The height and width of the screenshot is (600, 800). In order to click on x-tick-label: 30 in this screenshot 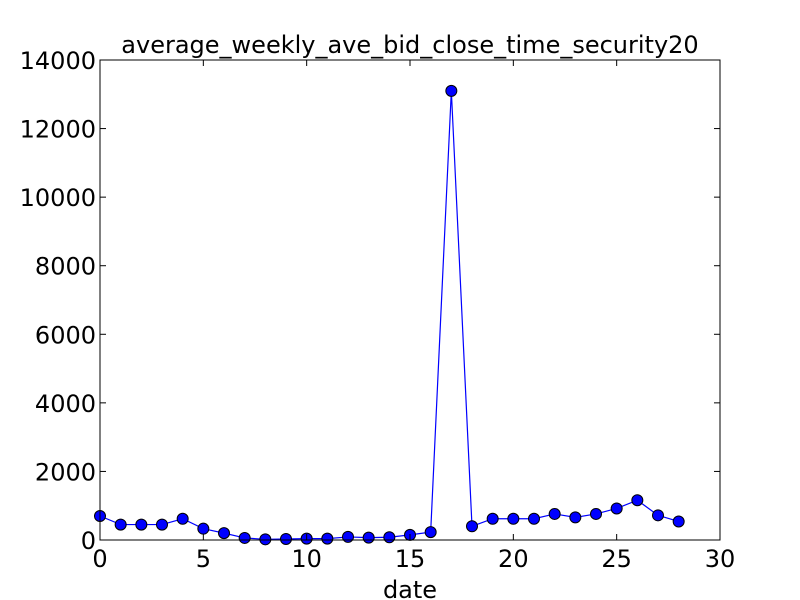, I will do `click(720, 559)`.